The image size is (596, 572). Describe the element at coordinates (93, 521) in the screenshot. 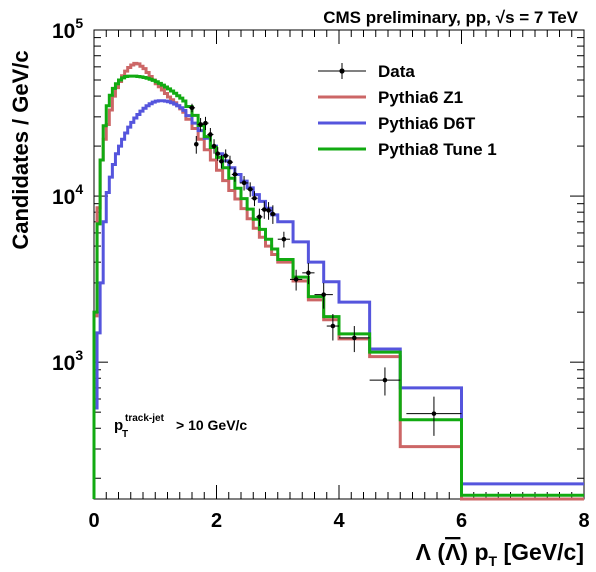

I see `x-tick-label: 0` at that location.